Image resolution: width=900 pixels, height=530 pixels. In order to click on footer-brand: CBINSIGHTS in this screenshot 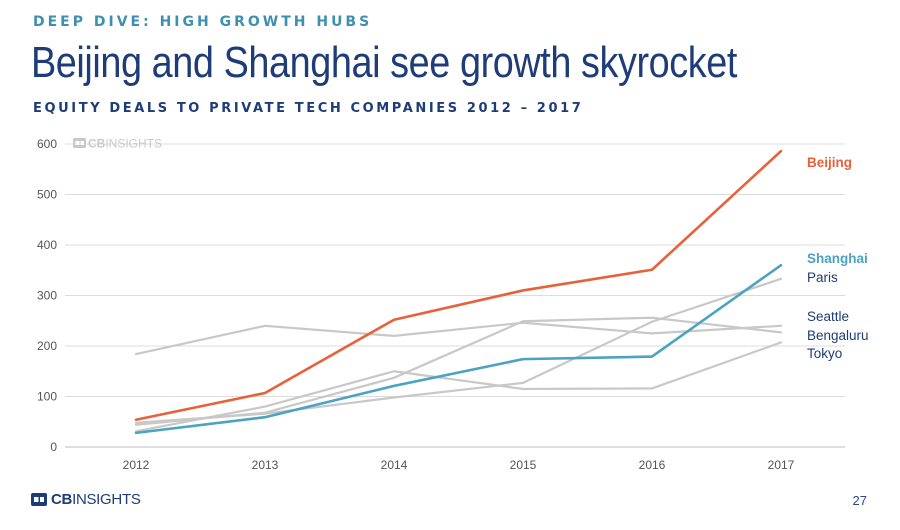, I will do `click(96, 499)`.